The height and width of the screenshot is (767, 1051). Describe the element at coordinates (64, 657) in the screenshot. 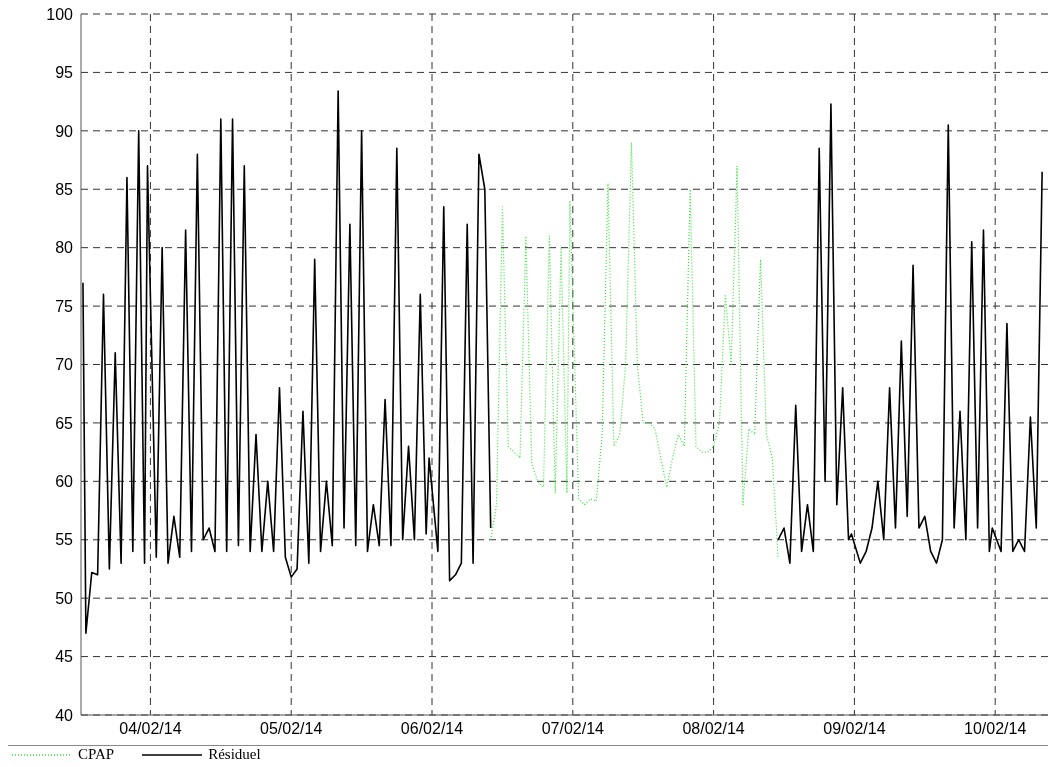

I see `y-tick-label: 45` at that location.